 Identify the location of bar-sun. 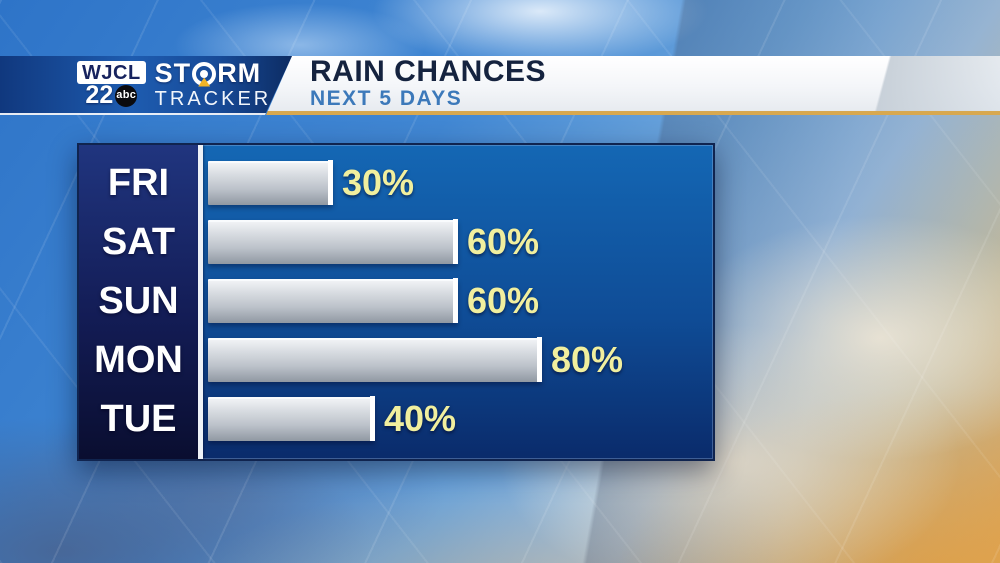
(333, 300).